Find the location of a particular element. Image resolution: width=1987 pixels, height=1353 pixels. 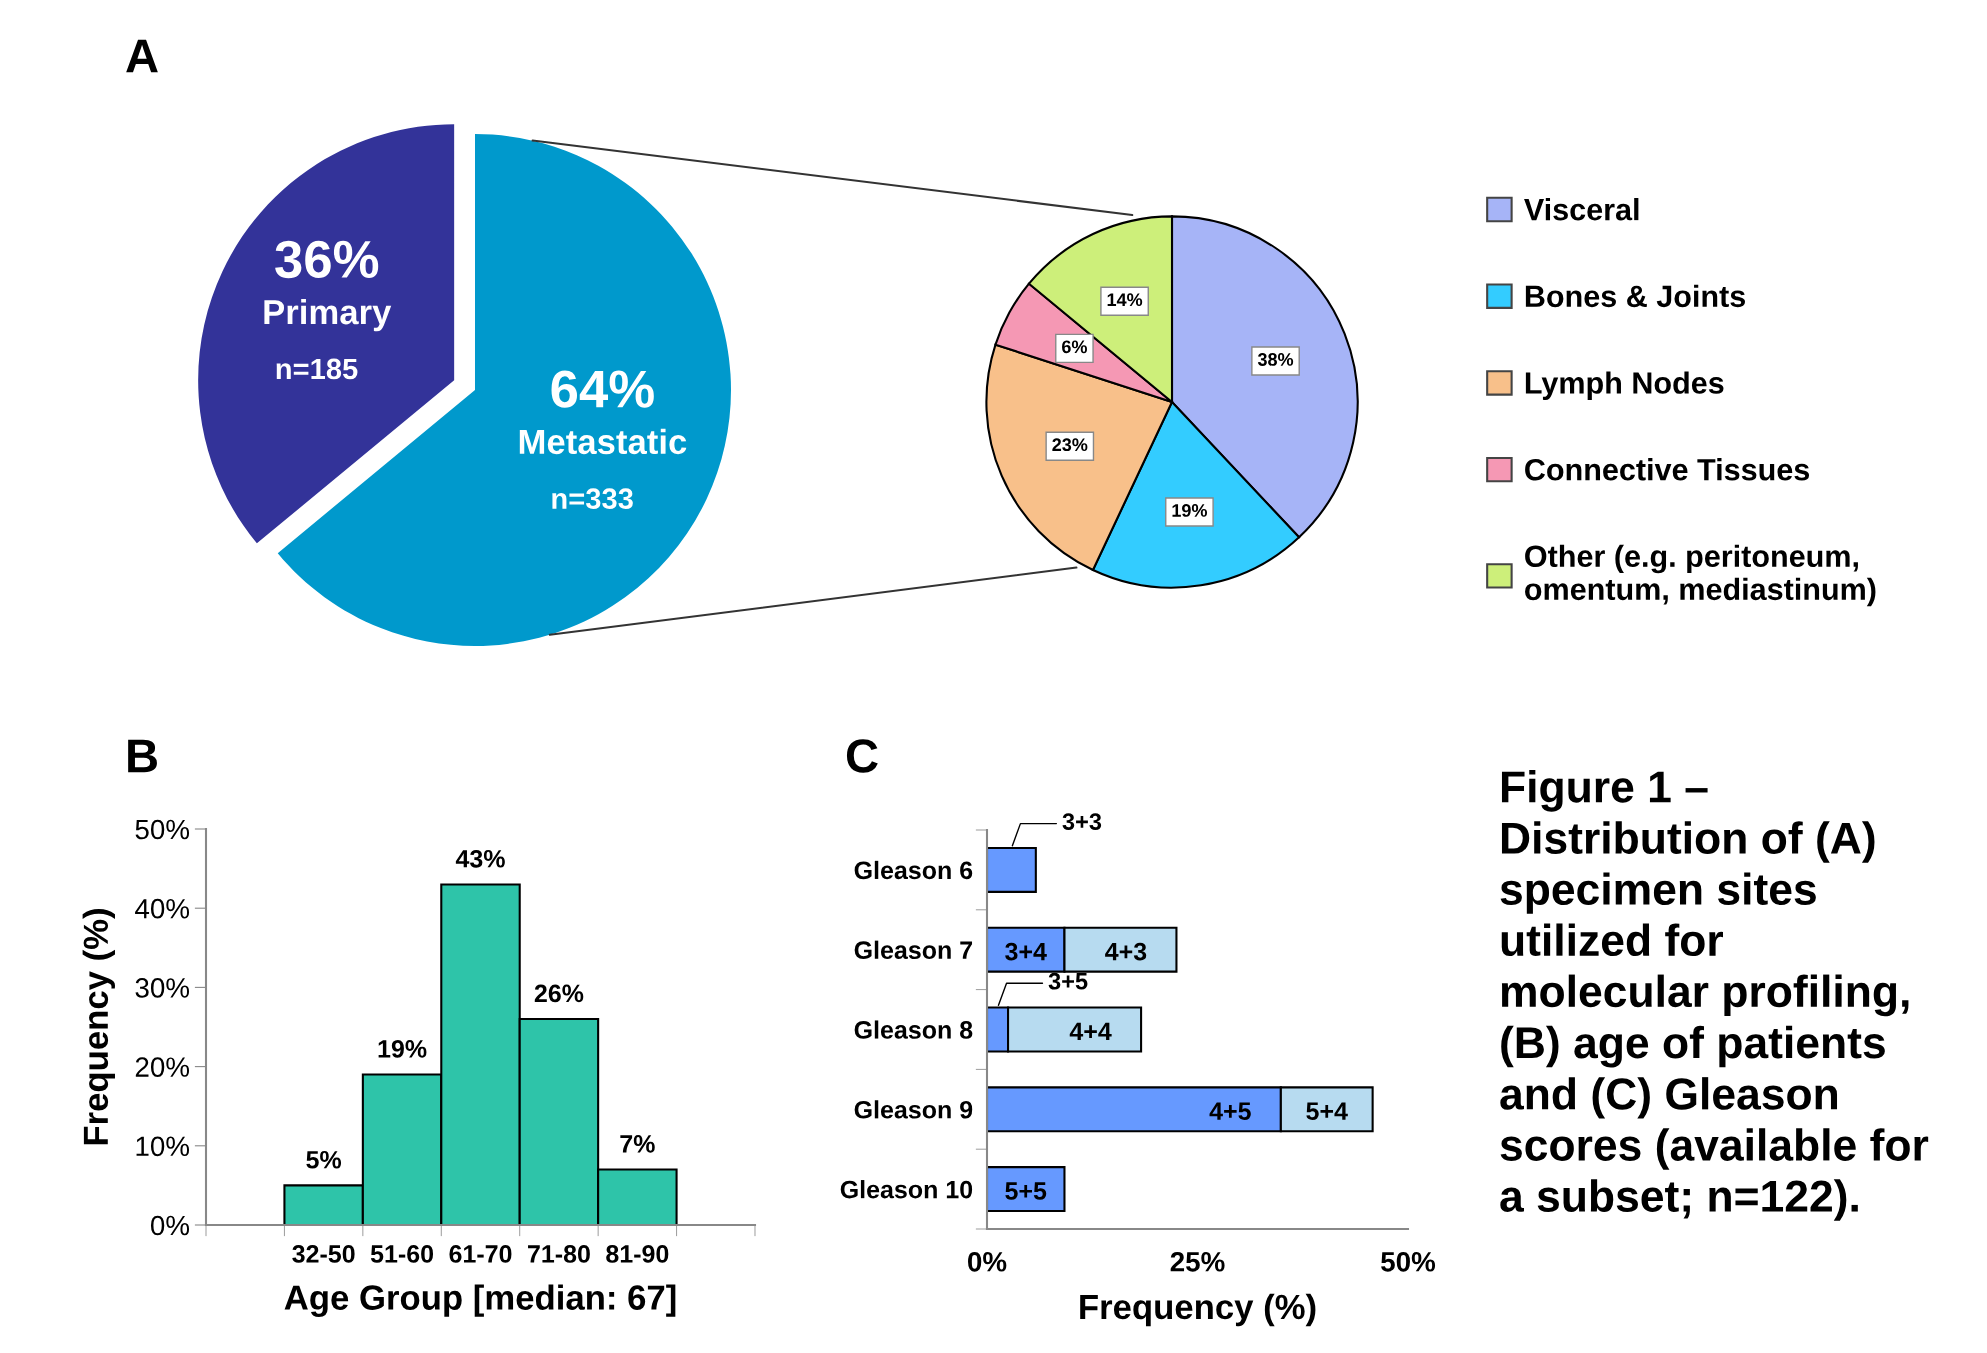

y-tick-label: Gleason 8 is located at coordinates (913, 1029).